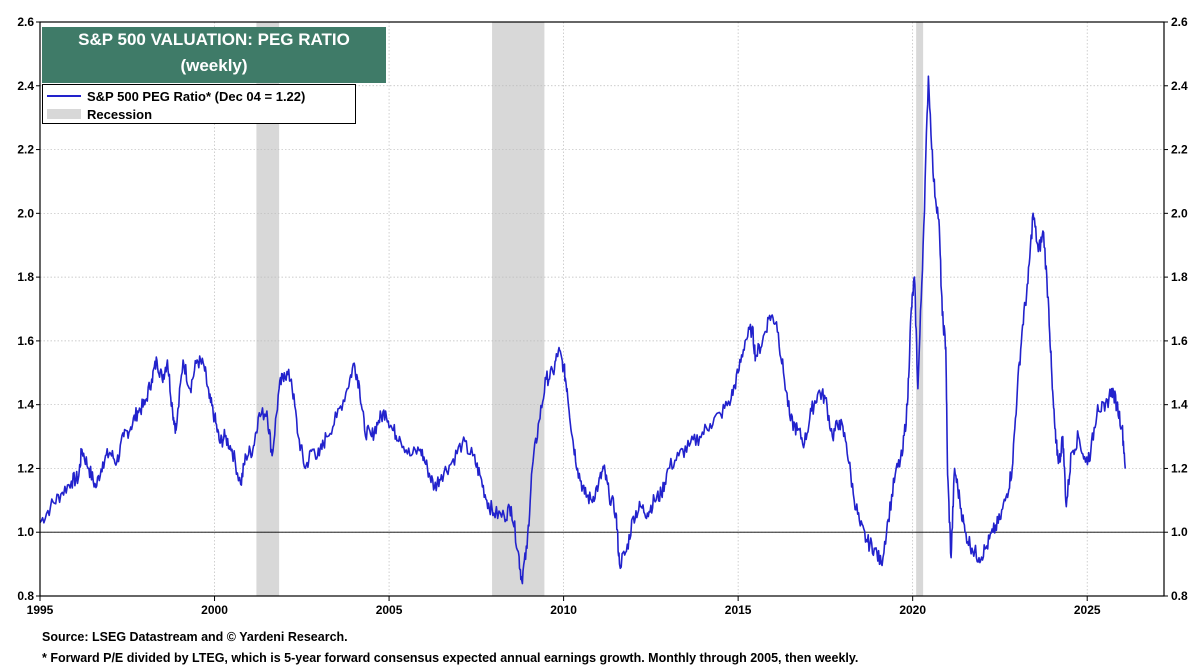  Describe the element at coordinates (25, 150) in the screenshot. I see `y-tick-label-left: 2.2` at that location.